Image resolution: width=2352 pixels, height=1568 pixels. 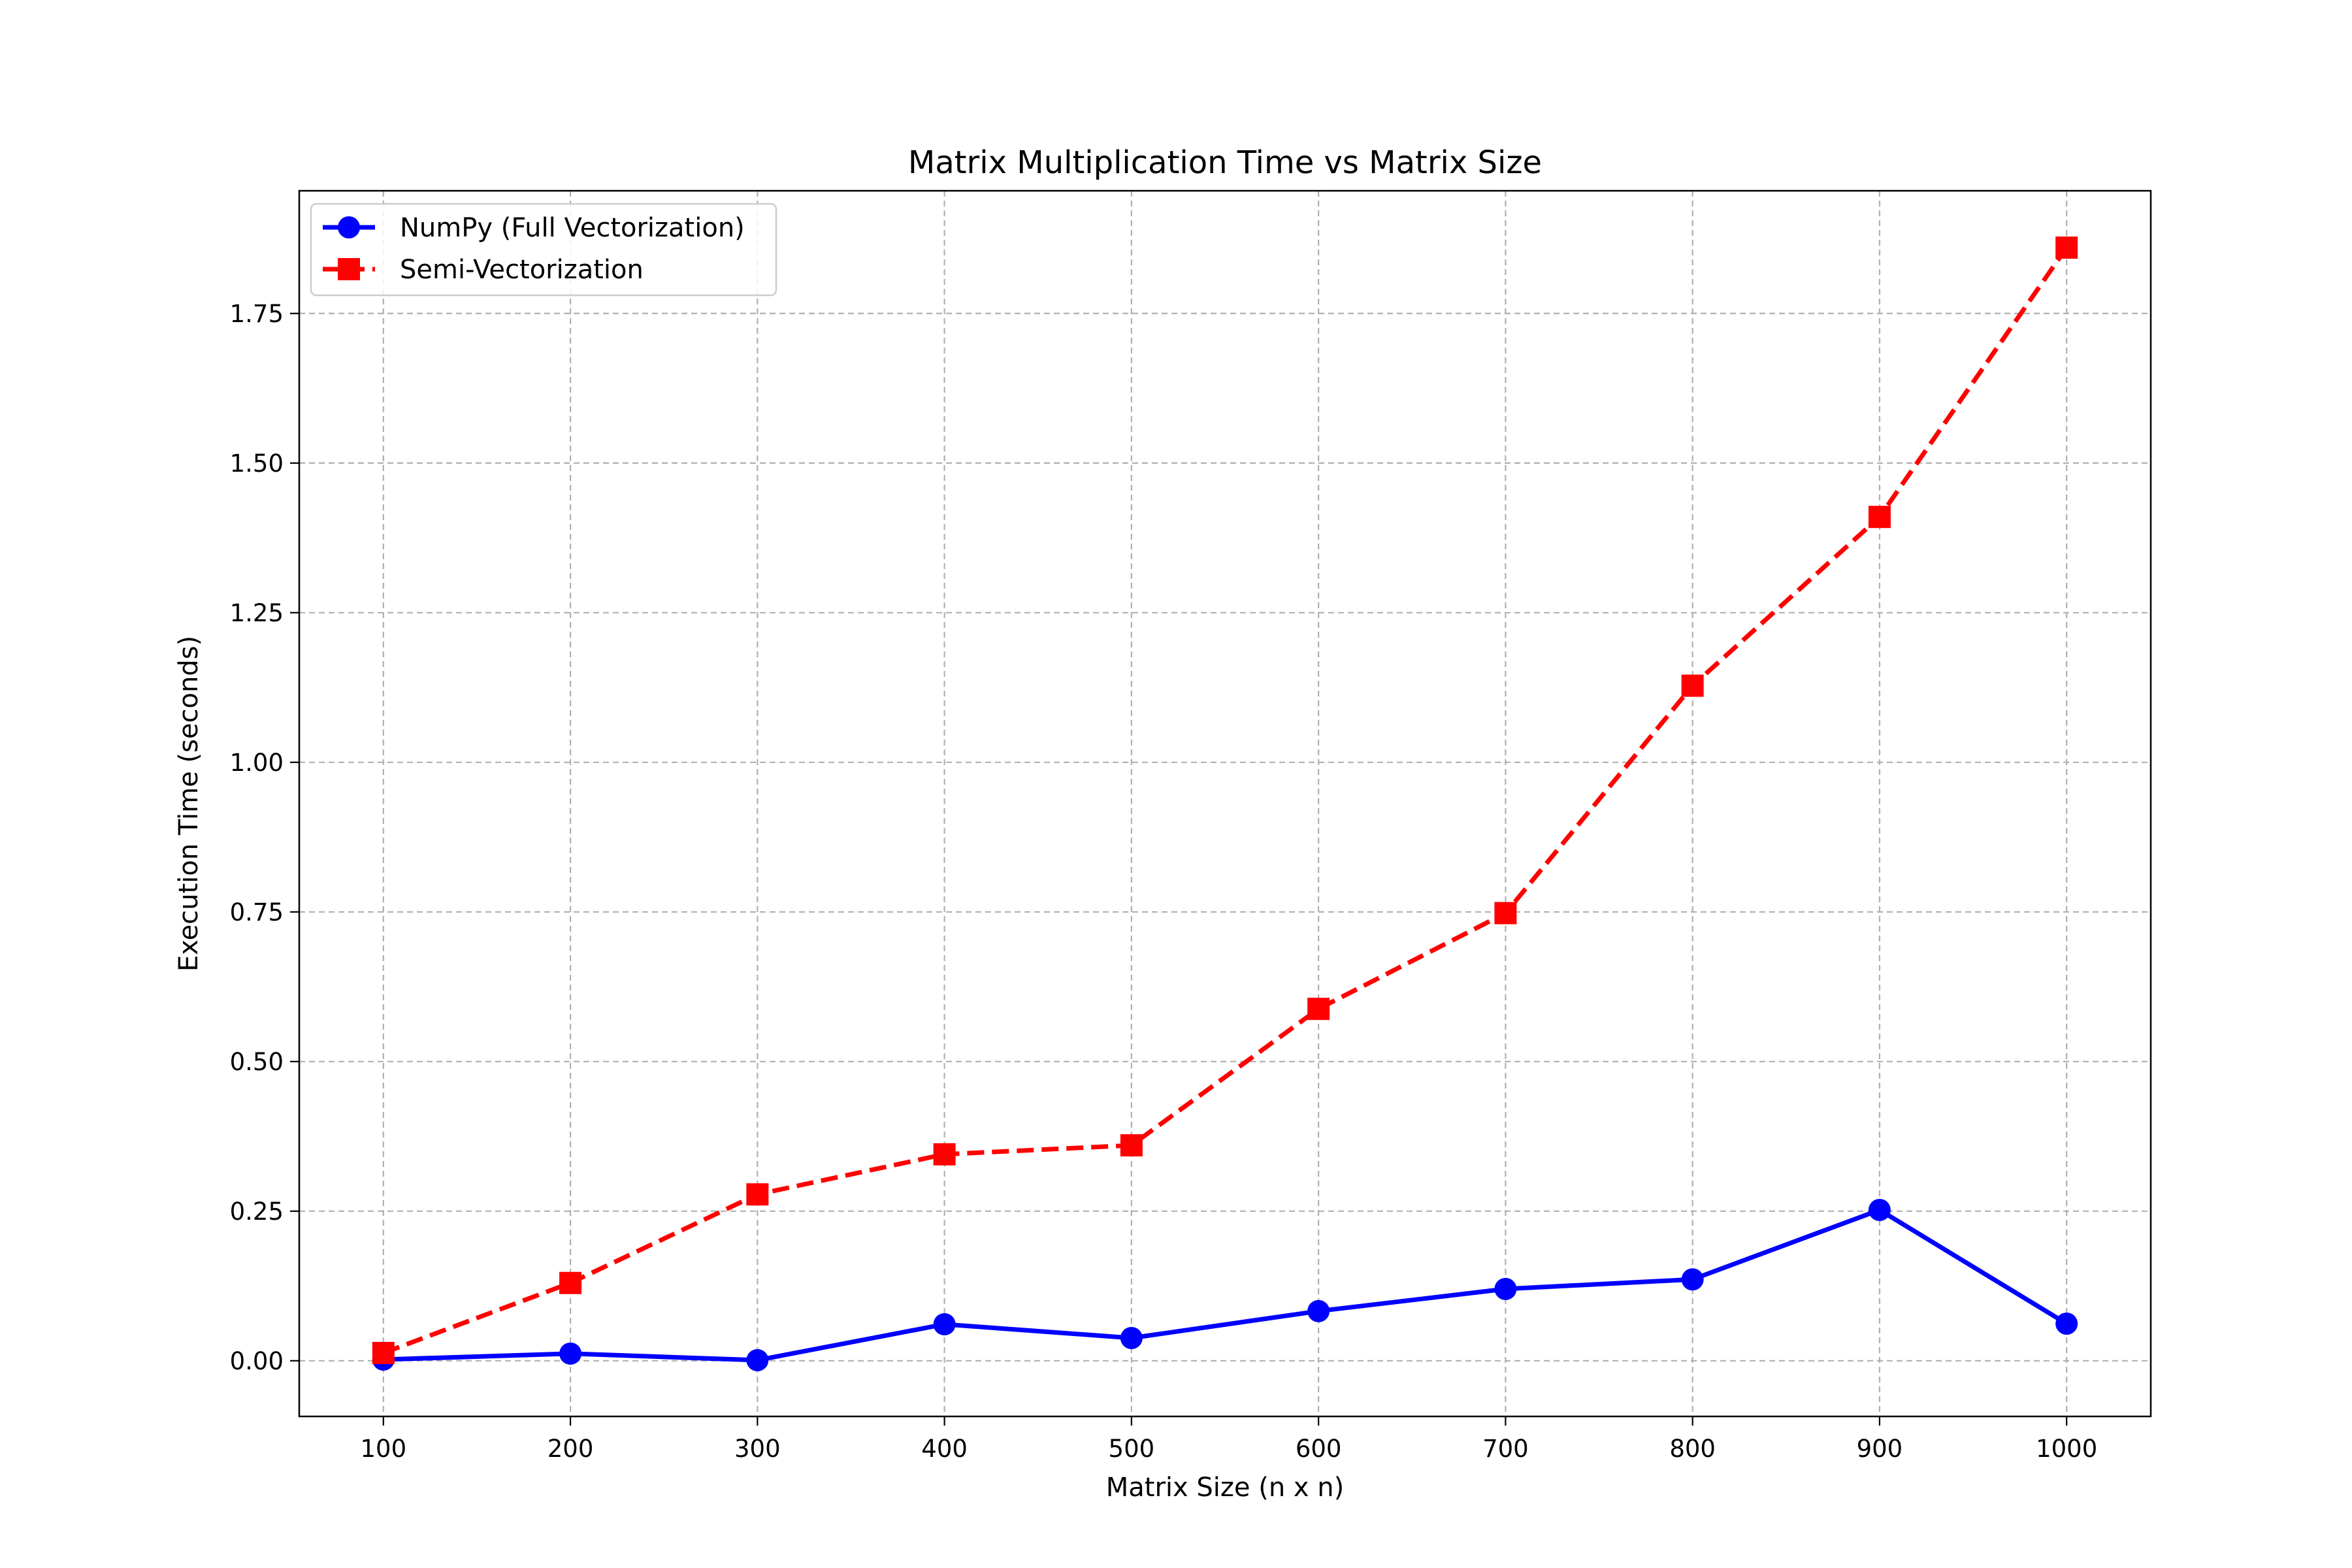 I want to click on y-axis-ticks: 0.00 0.25 0.50 0.75 1.00 1.25 1.50 1.75, so click(x=264, y=837).